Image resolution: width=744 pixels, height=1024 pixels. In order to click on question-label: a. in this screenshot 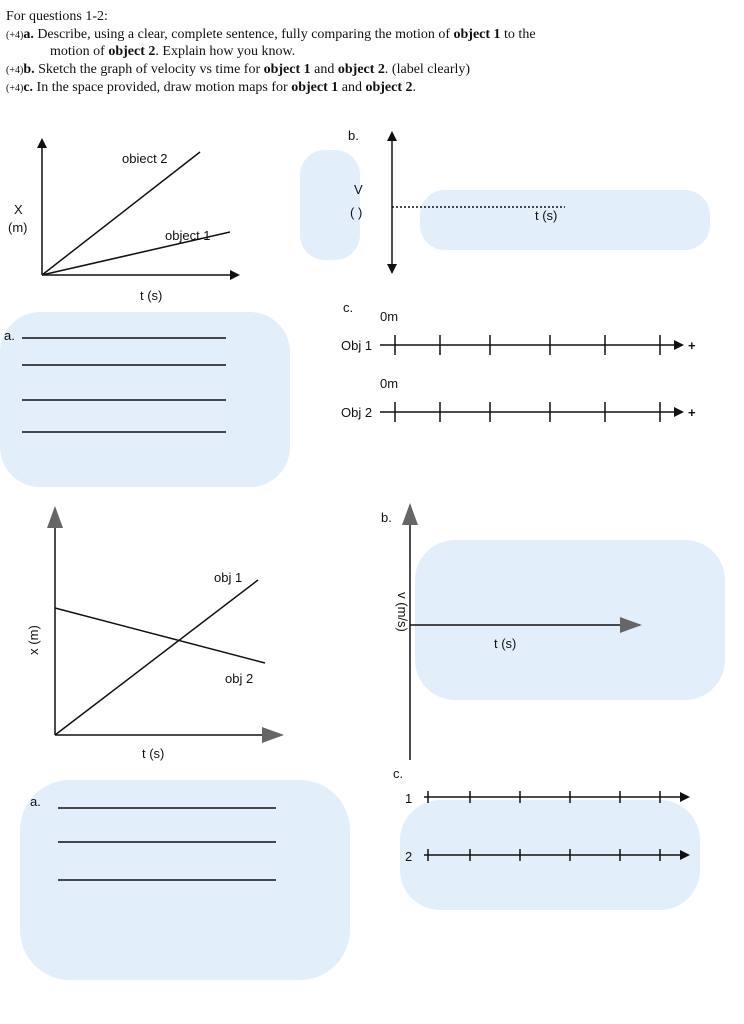, I will do `click(28, 34)`.